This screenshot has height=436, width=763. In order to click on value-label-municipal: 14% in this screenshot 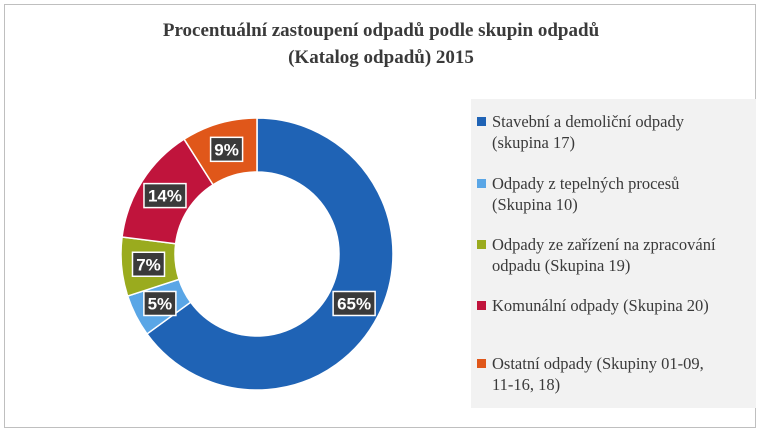, I will do `click(165, 195)`.